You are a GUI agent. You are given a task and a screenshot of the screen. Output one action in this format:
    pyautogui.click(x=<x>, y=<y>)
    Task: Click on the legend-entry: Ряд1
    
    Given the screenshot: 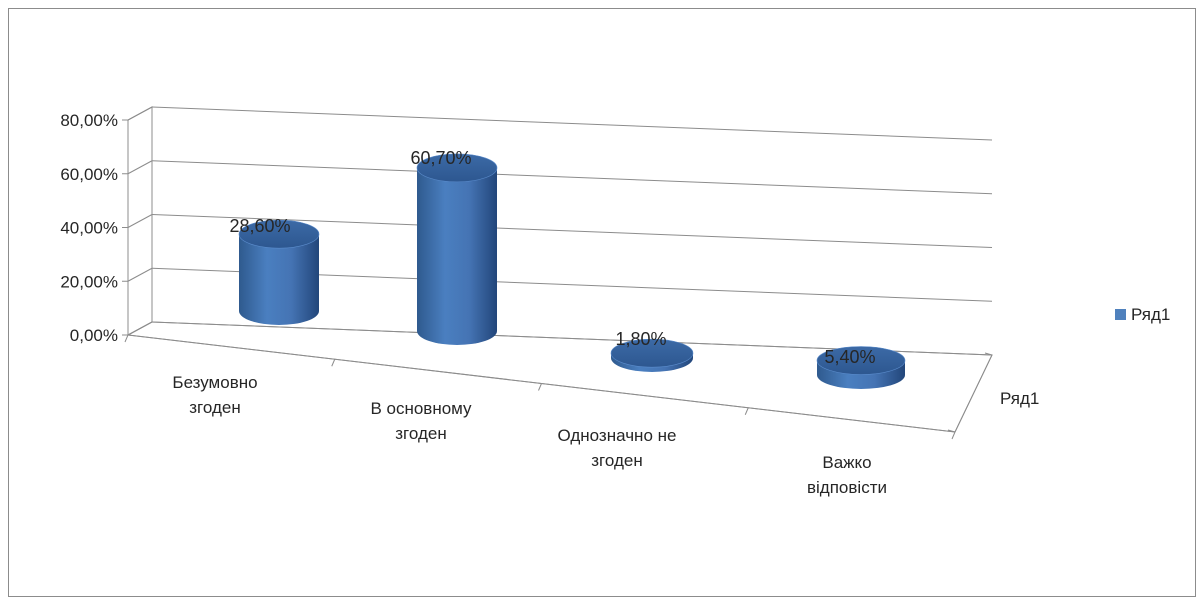 What is the action you would take?
    pyautogui.click(x=1150, y=314)
    